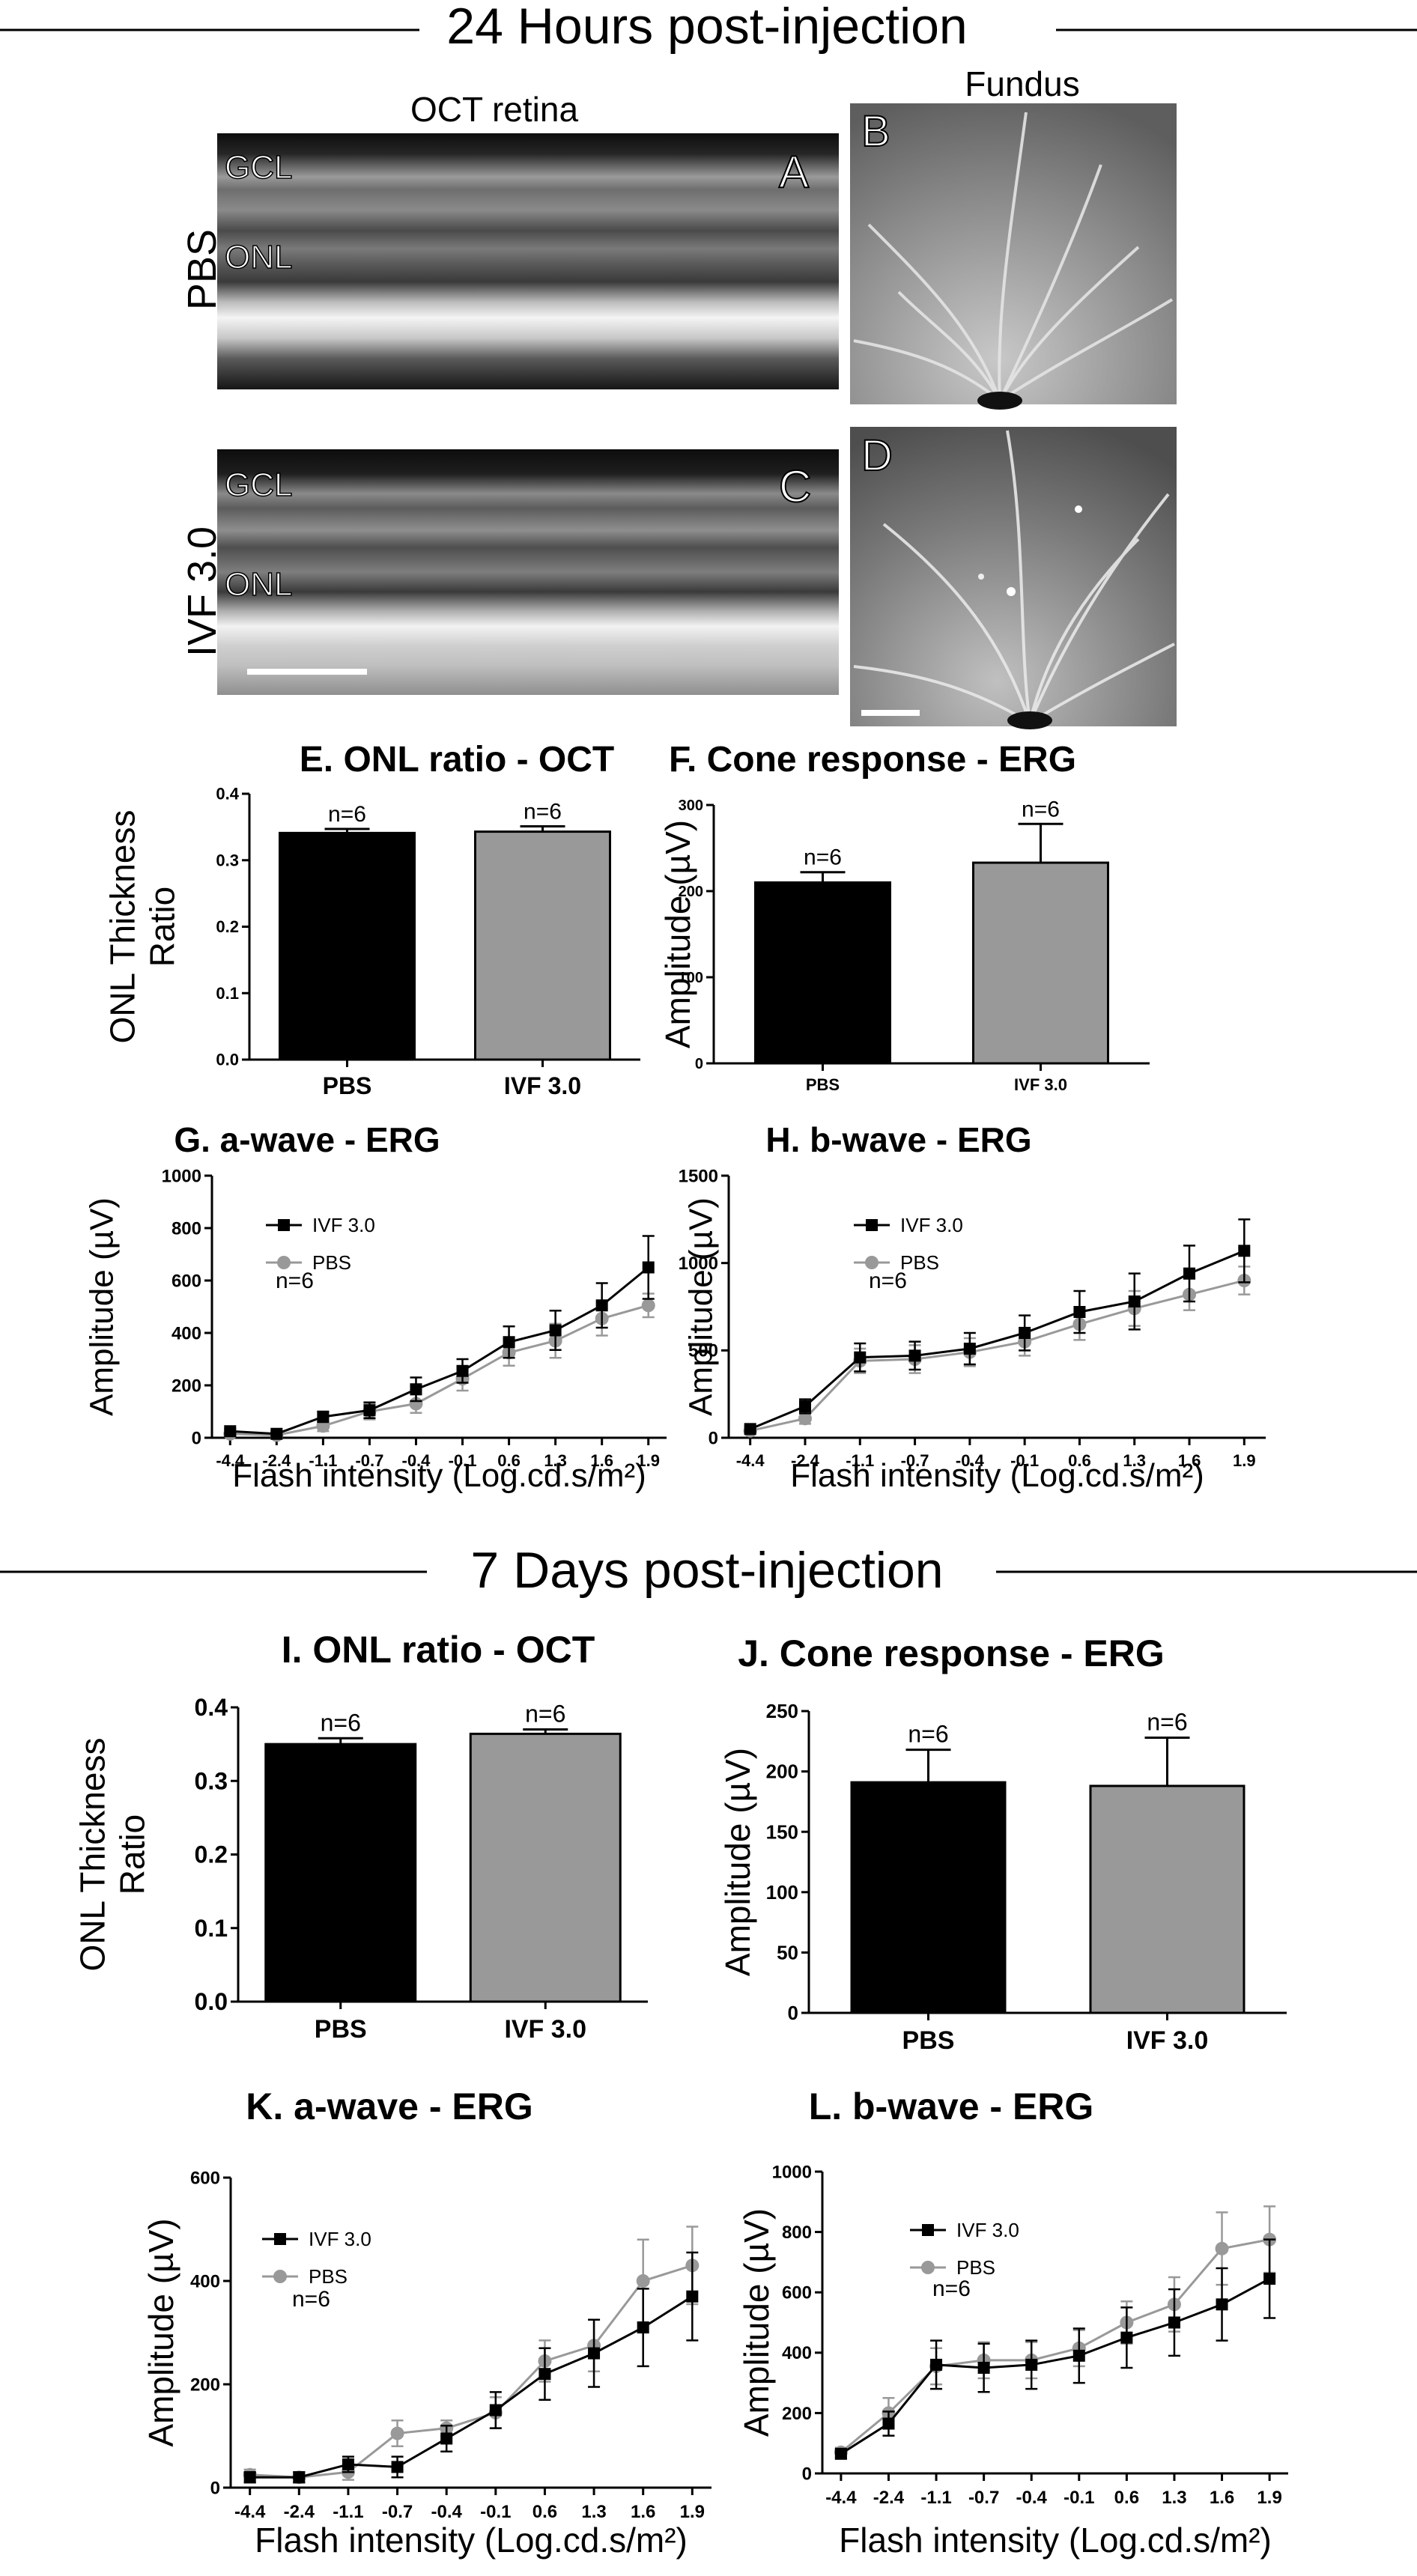 This screenshot has height=2576, width=1417. Describe the element at coordinates (860, 1460) in the screenshot. I see `x-tick-label-H: -1.1` at that location.